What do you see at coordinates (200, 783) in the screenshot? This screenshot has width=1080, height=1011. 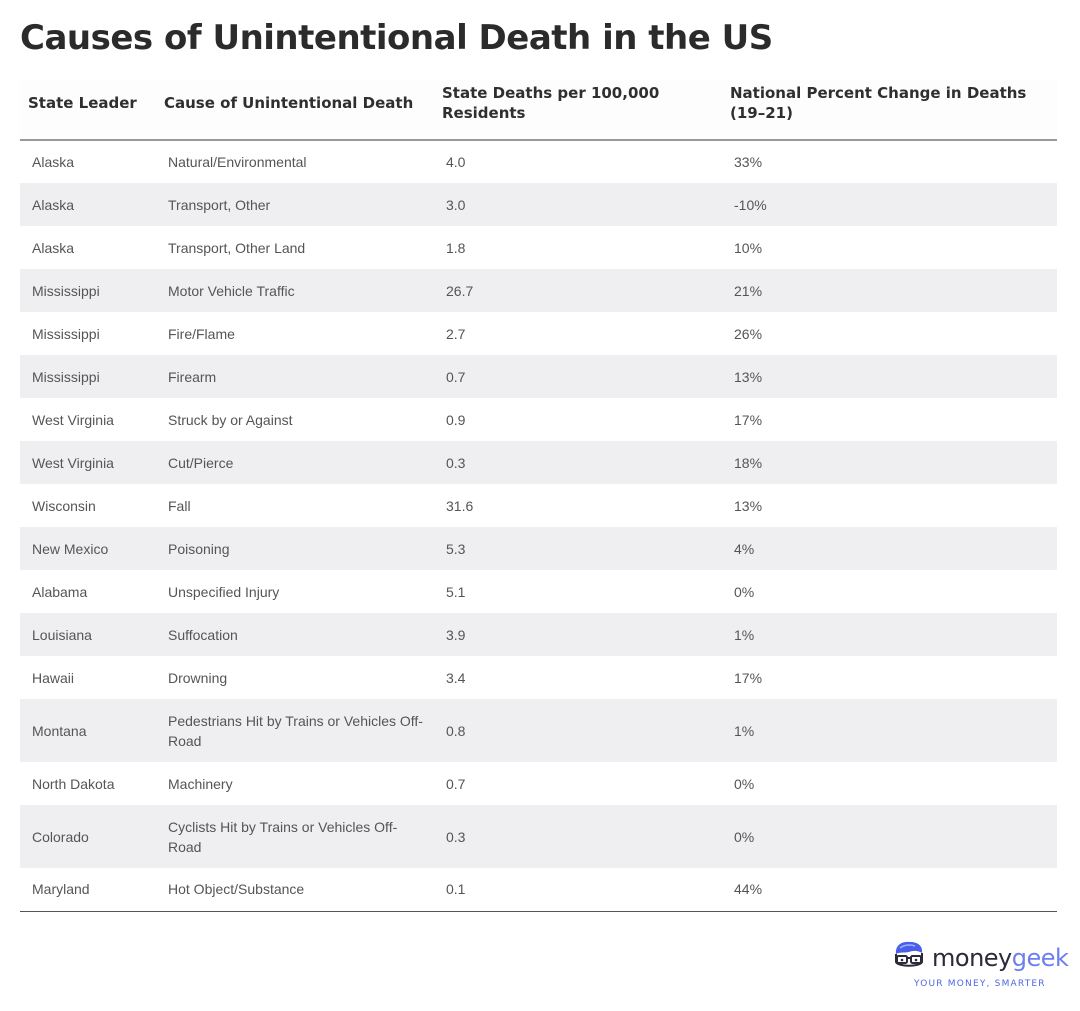 I see `cell-cause: Machinery` at bounding box center [200, 783].